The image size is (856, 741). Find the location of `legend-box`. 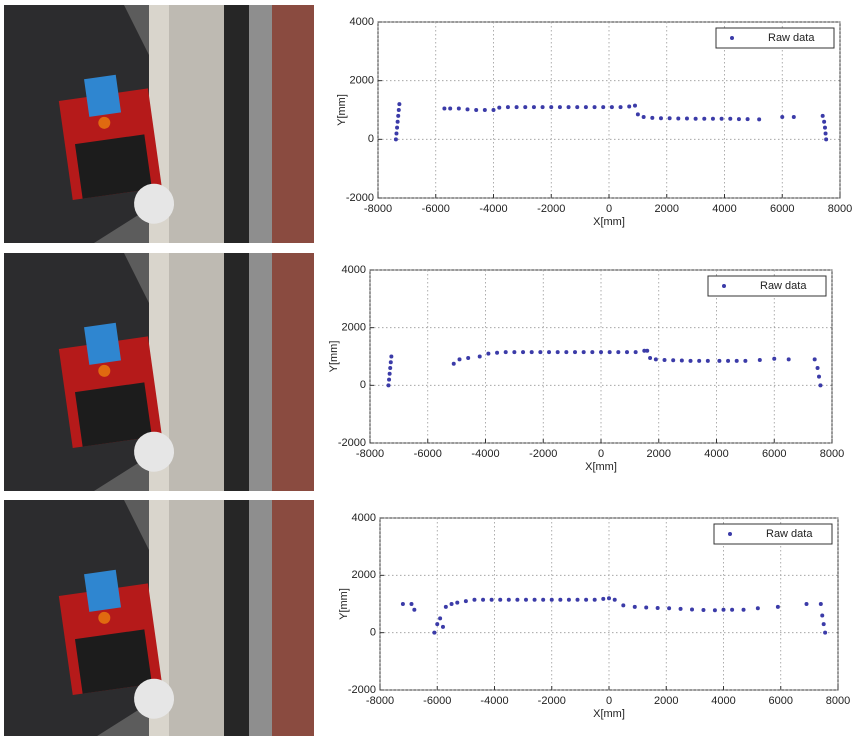

legend-box is located at coordinates (767, 286).